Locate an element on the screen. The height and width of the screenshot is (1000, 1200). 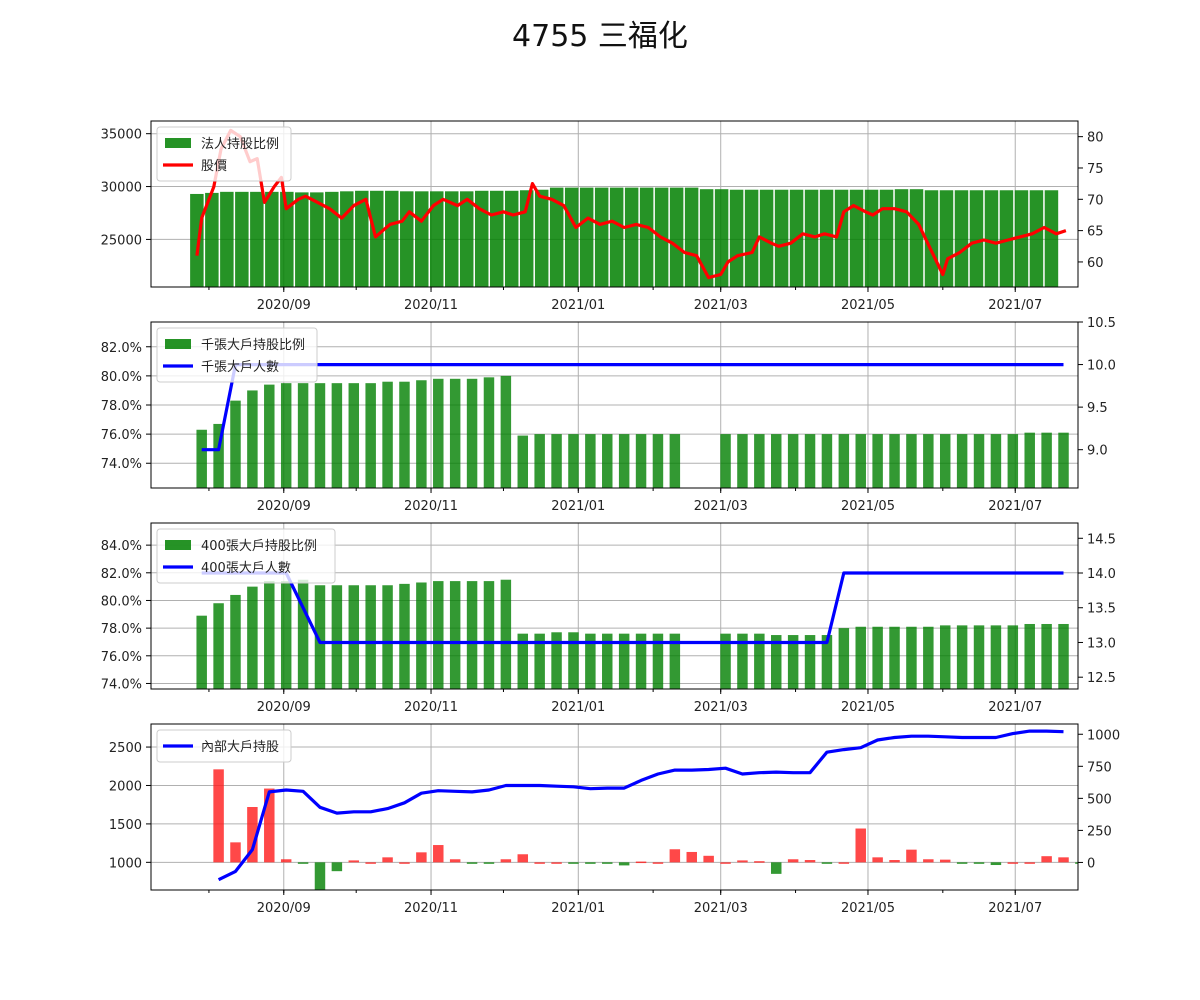
y-right-tick-label: 10.5 is located at coordinates (1101, 323).